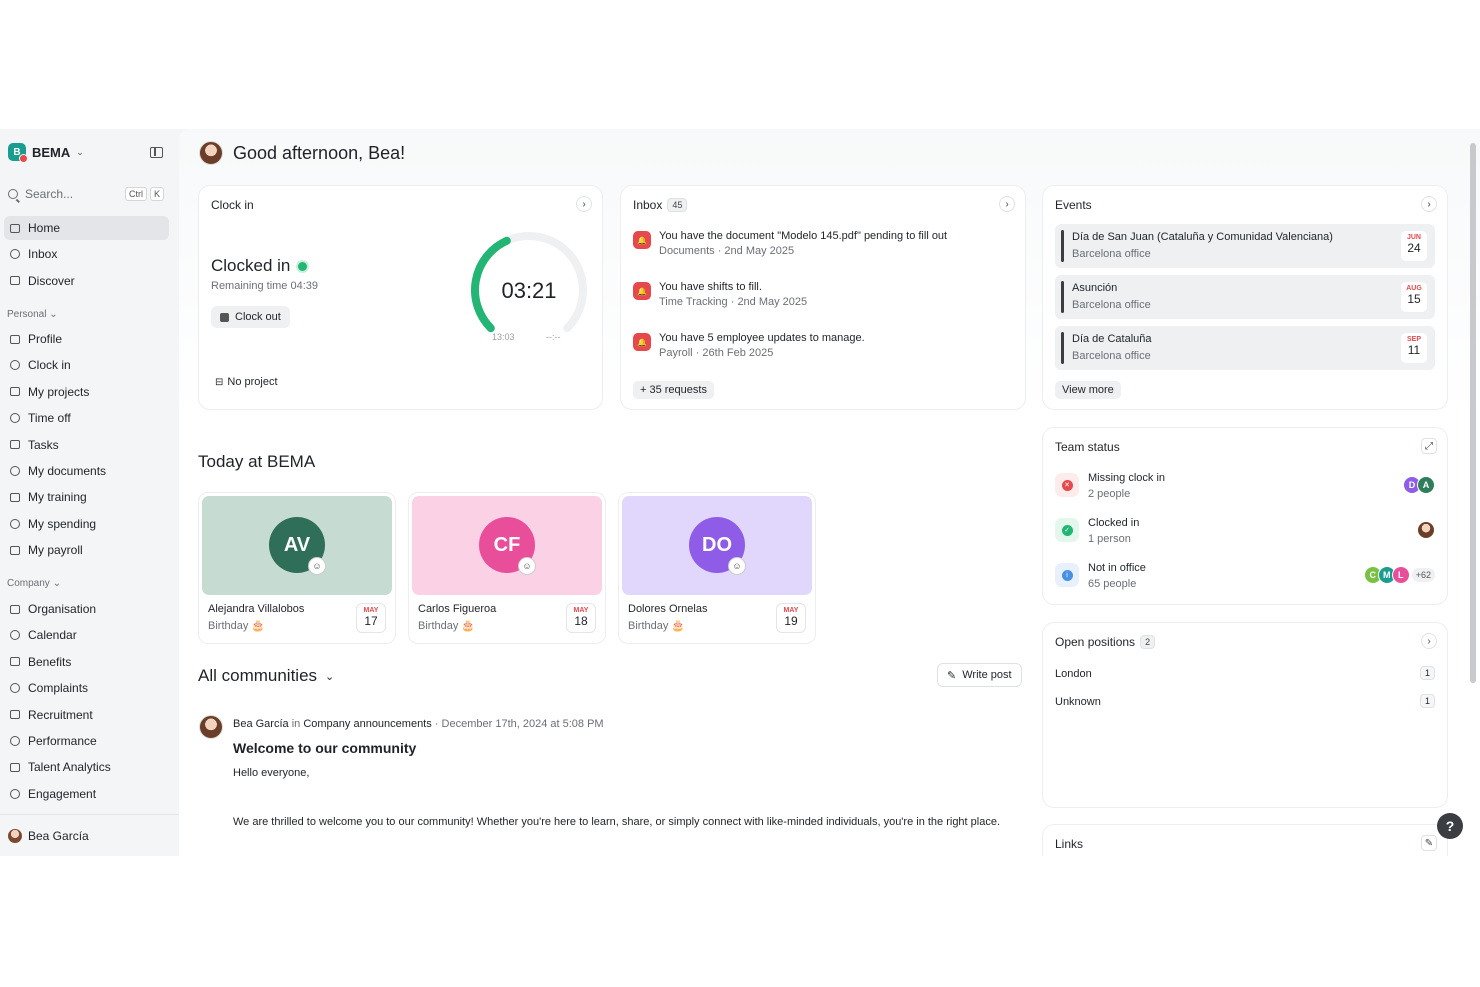  I want to click on sidebar-item-my-projects: My projects, so click(86, 392).